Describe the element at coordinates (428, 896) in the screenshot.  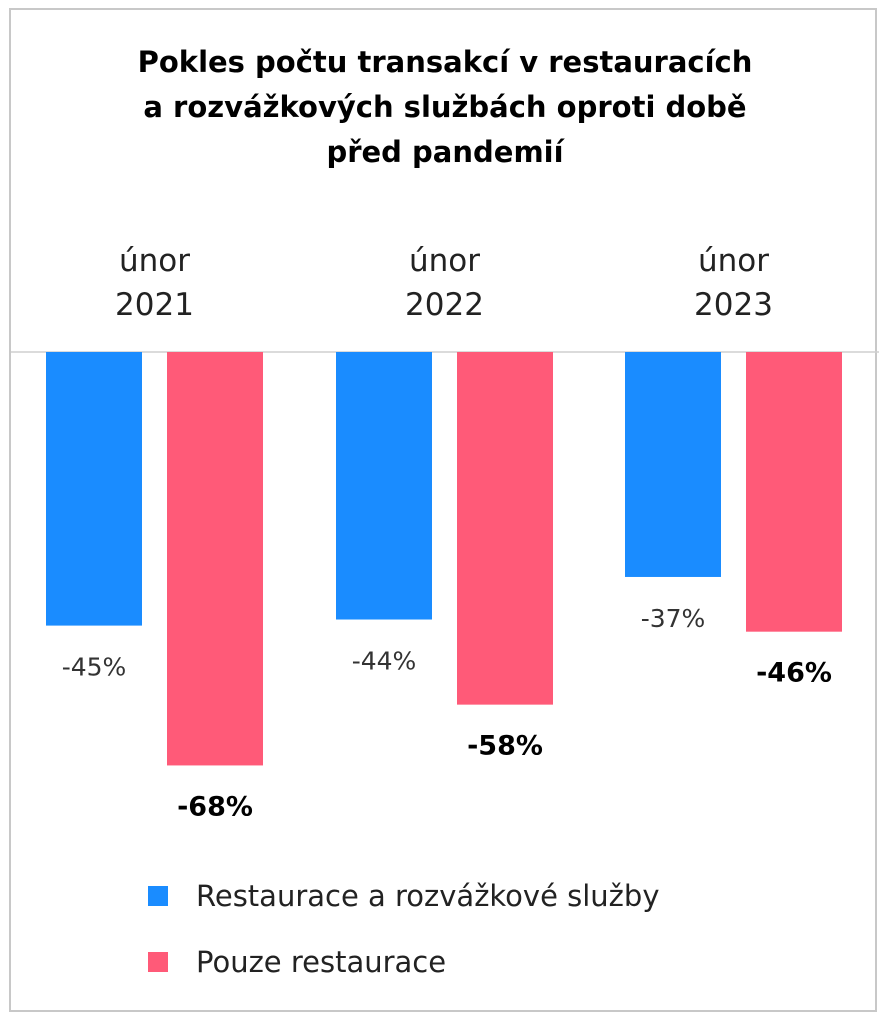
I see `legend-label-delivery: Restaurace a rozvážkové služby` at that location.